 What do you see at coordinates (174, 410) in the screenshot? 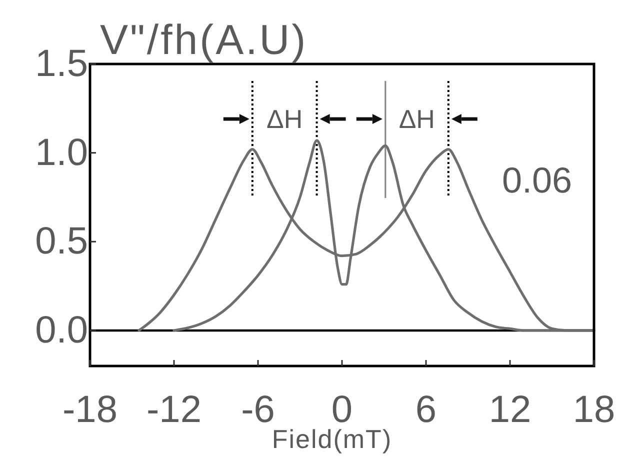
I see `x-tick-label: -12` at bounding box center [174, 410].